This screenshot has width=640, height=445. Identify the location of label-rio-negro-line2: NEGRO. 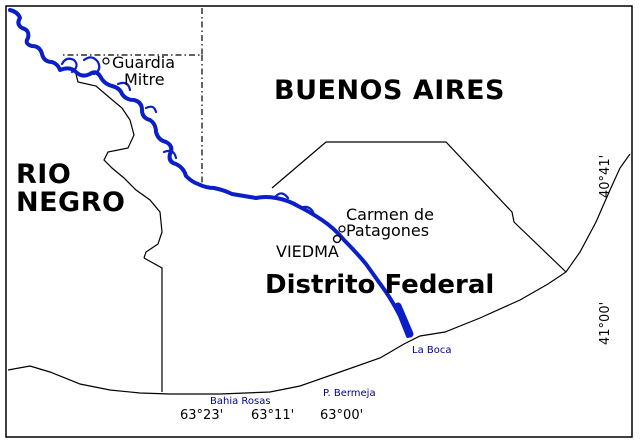
(70, 202).